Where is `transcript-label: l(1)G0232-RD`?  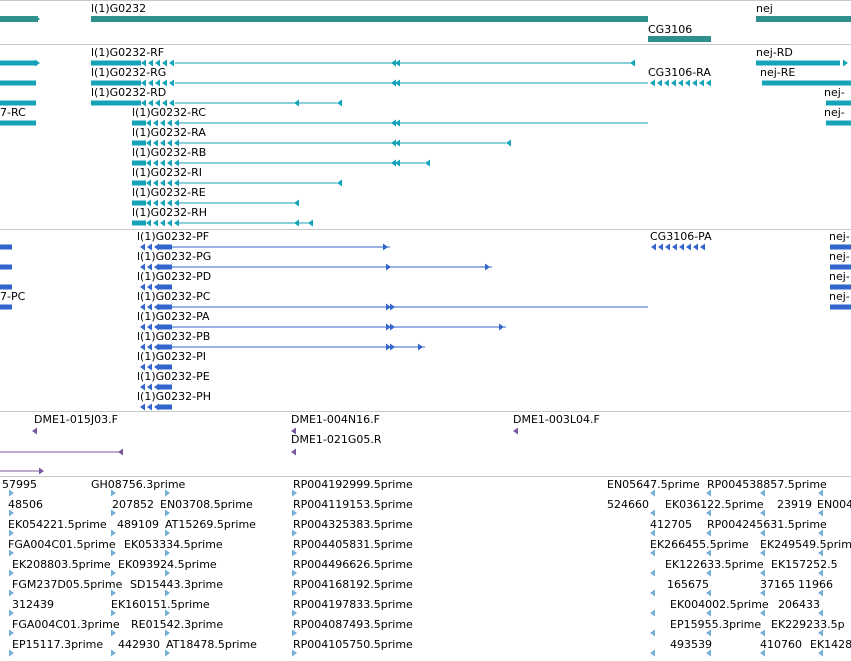
transcript-label: l(1)G0232-RD is located at coordinates (129, 92).